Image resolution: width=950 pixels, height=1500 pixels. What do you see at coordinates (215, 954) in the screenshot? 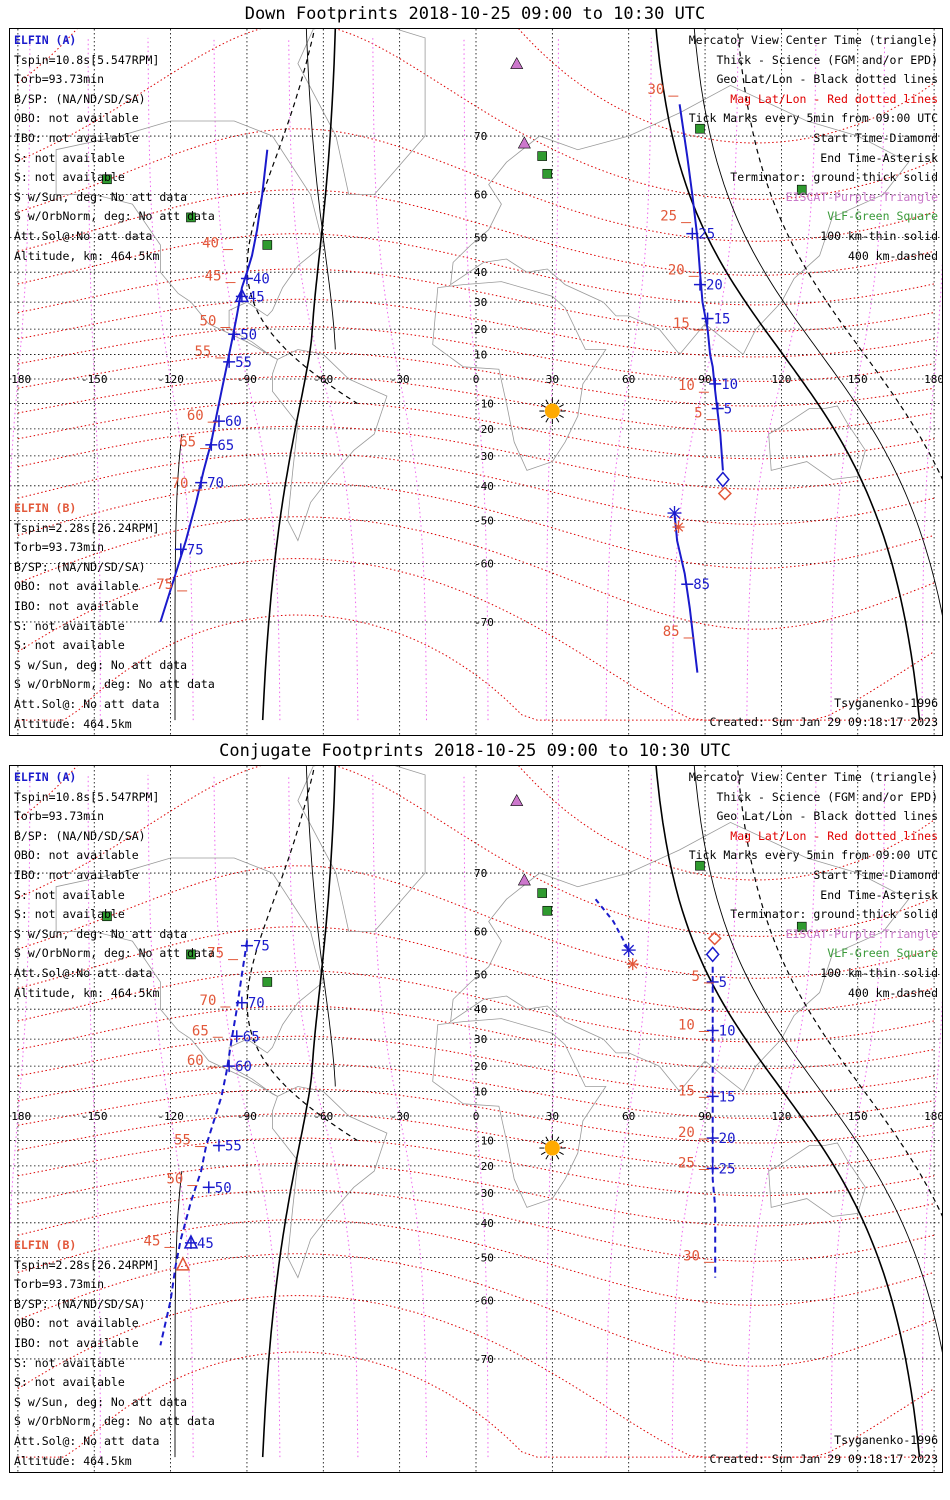
I see `mag-tick-label: 75` at bounding box center [215, 954].